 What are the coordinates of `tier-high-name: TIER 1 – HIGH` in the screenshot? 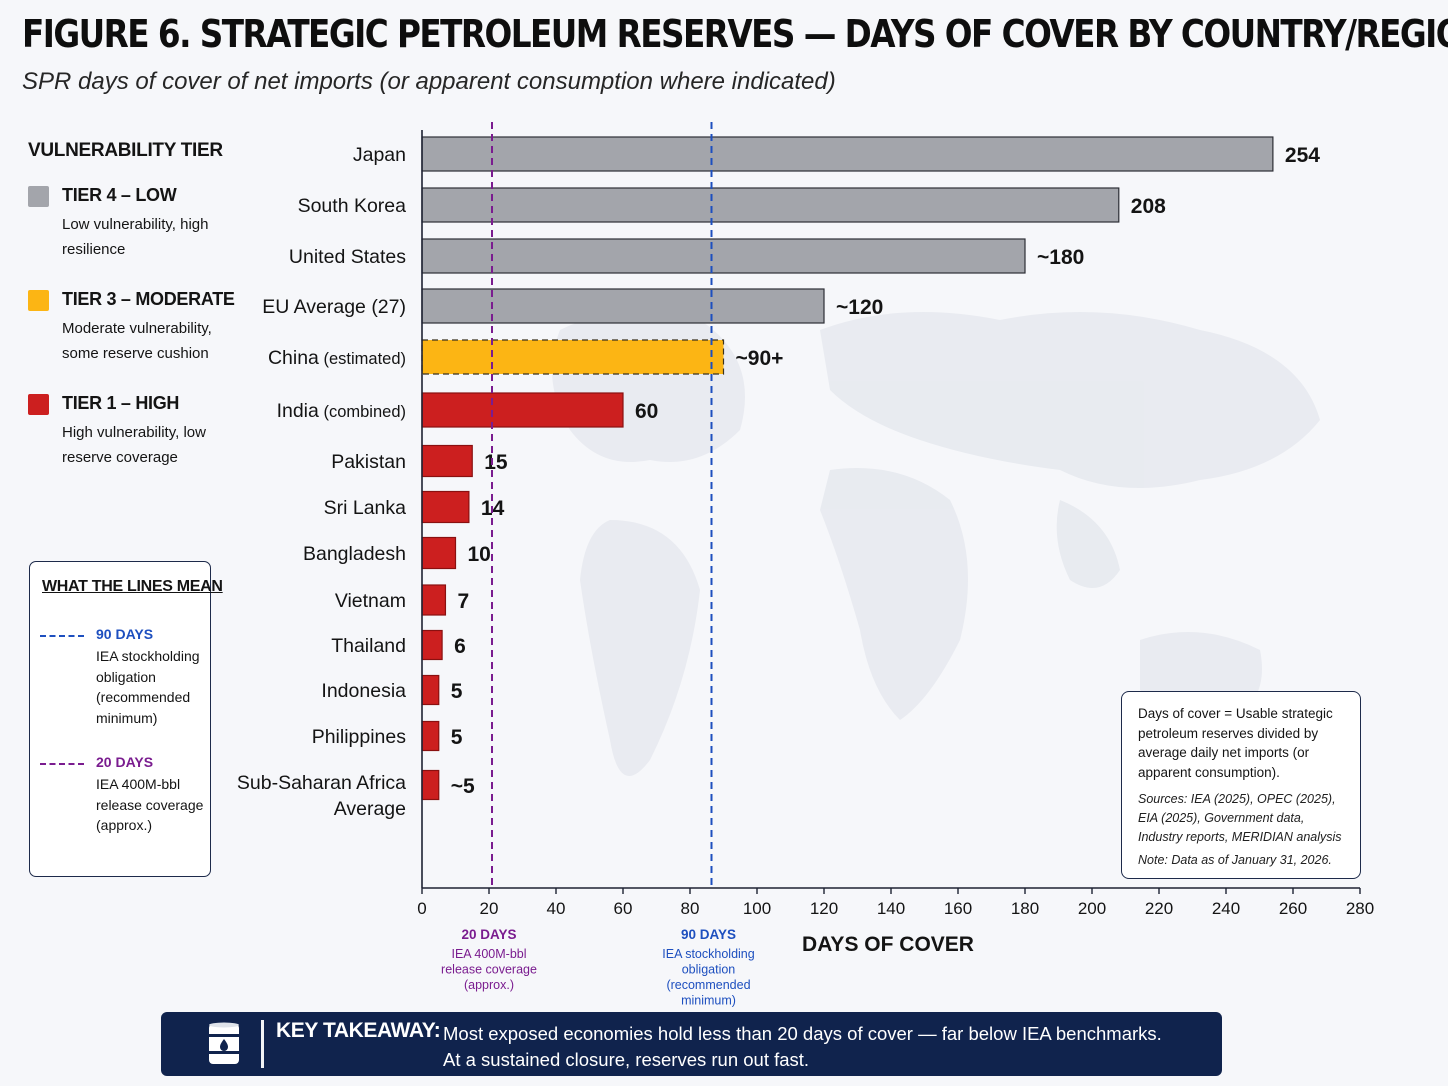 It's located at (121, 403).